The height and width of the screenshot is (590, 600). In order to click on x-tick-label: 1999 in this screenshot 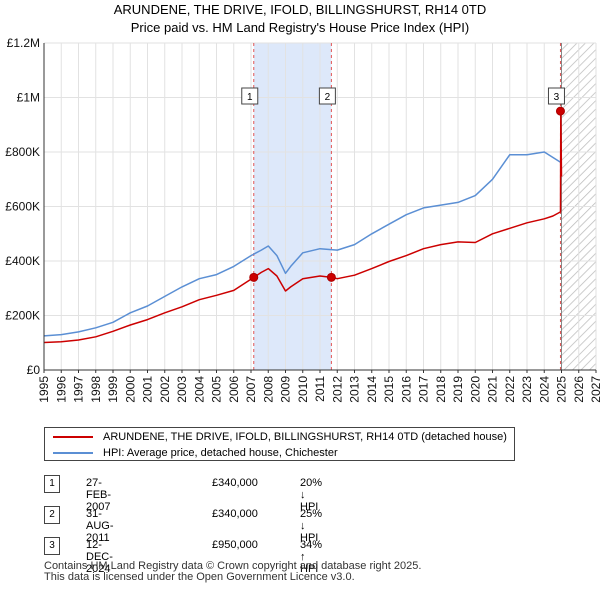, I will do `click(113, 389)`.